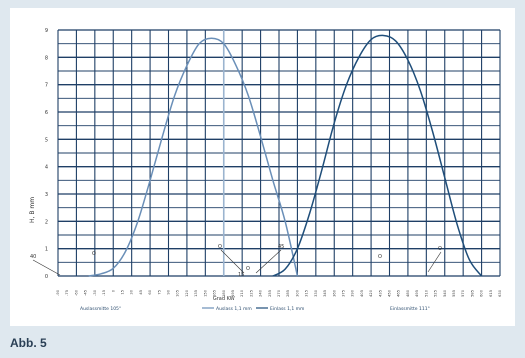 The height and width of the screenshot is (358, 525). Describe the element at coordinates (104, 293) in the screenshot. I see `x-tick-label: -15` at that location.